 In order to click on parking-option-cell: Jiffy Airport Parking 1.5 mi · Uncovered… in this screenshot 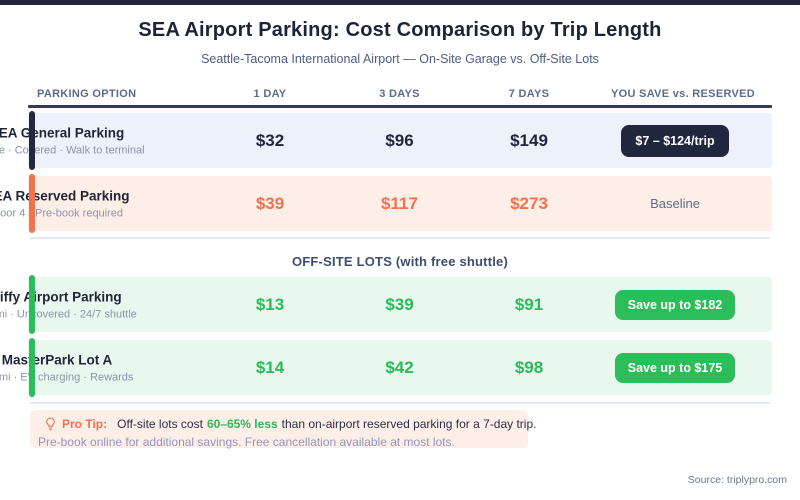, I will do `click(102, 304)`.